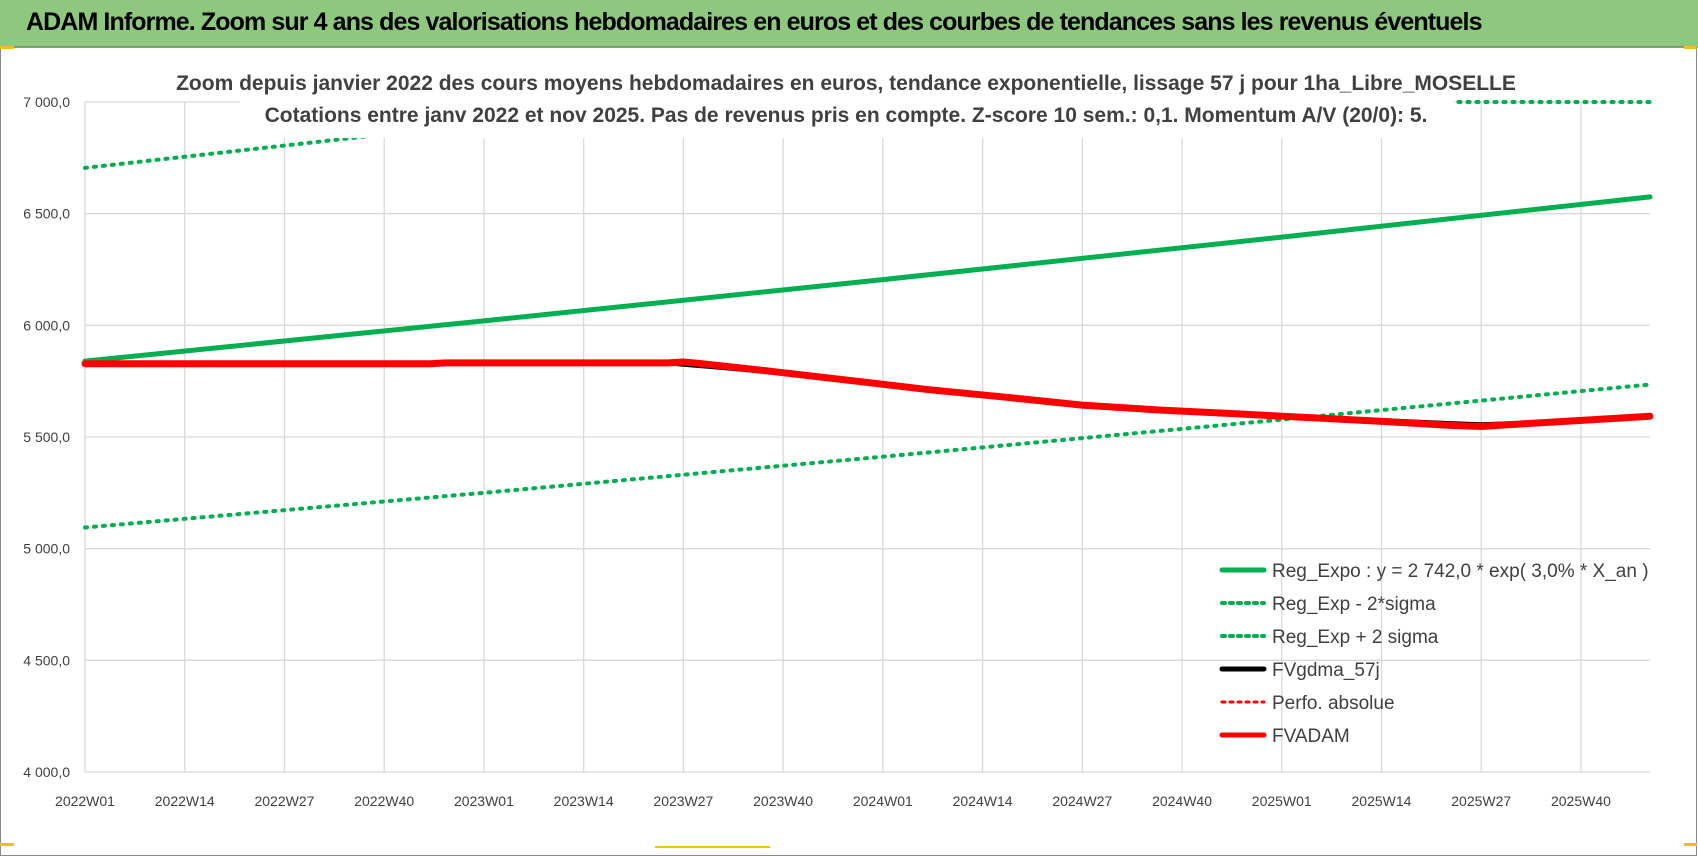 The width and height of the screenshot is (1698, 857). What do you see at coordinates (1333, 703) in the screenshot?
I see `legend-label-4: Perfo. absolue` at bounding box center [1333, 703].